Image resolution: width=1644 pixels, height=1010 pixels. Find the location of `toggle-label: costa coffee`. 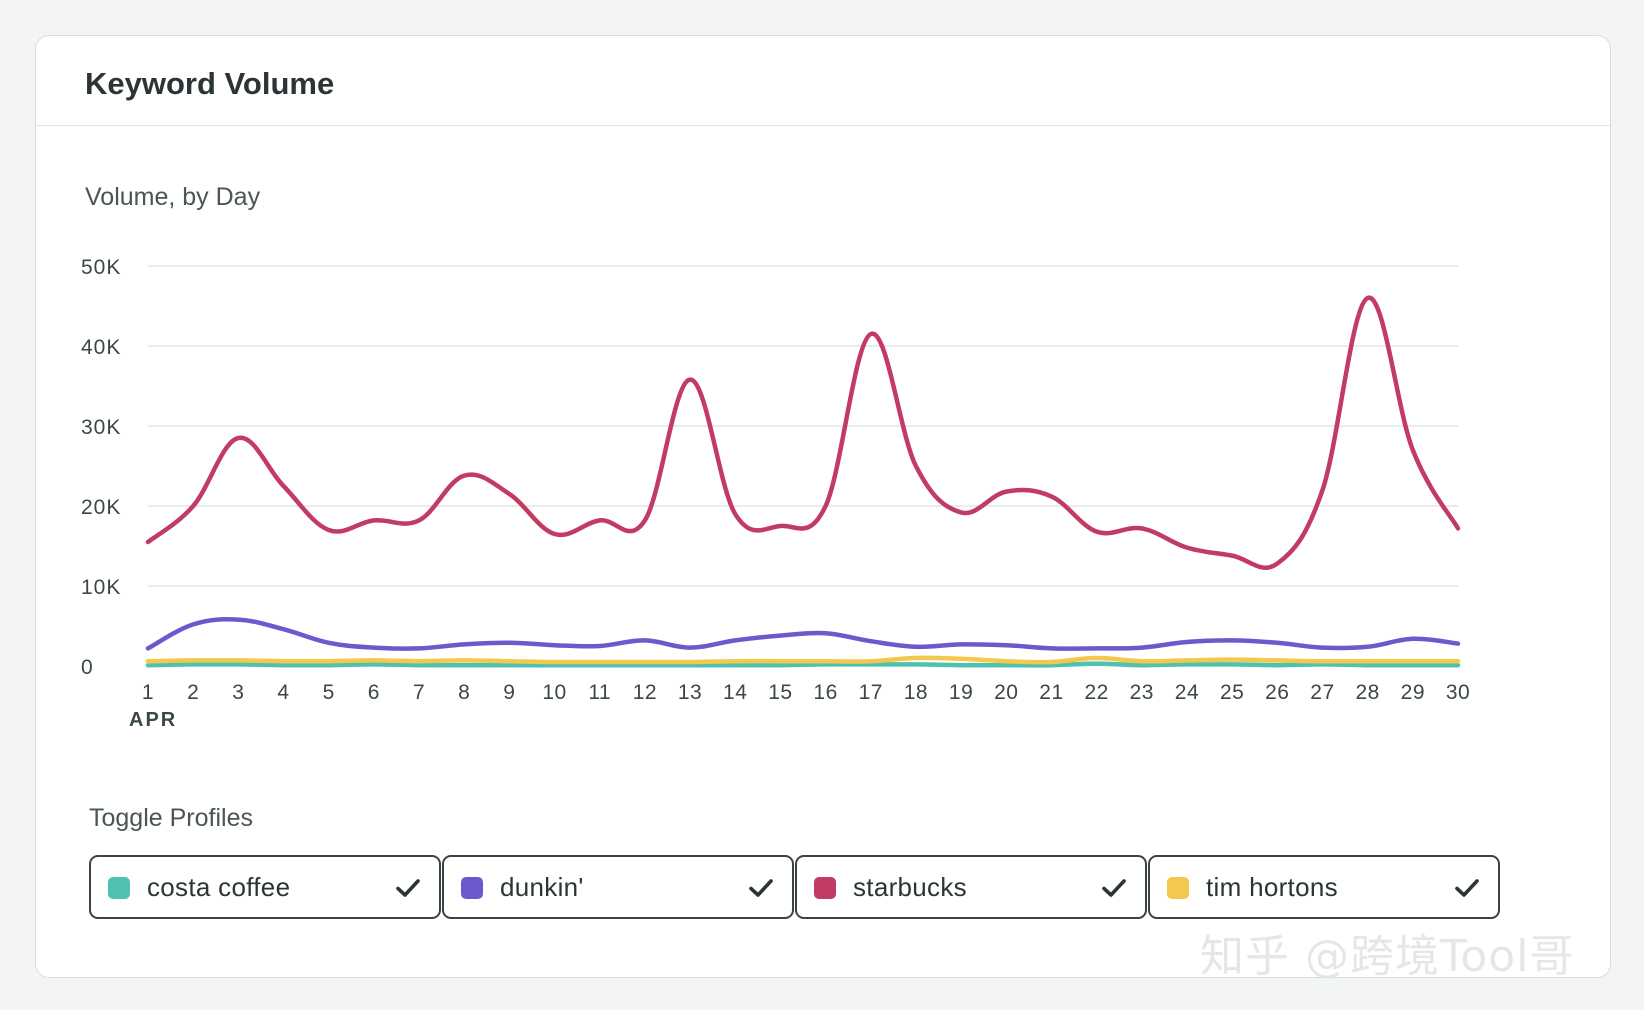

toggle-label: costa coffee is located at coordinates (219, 887).